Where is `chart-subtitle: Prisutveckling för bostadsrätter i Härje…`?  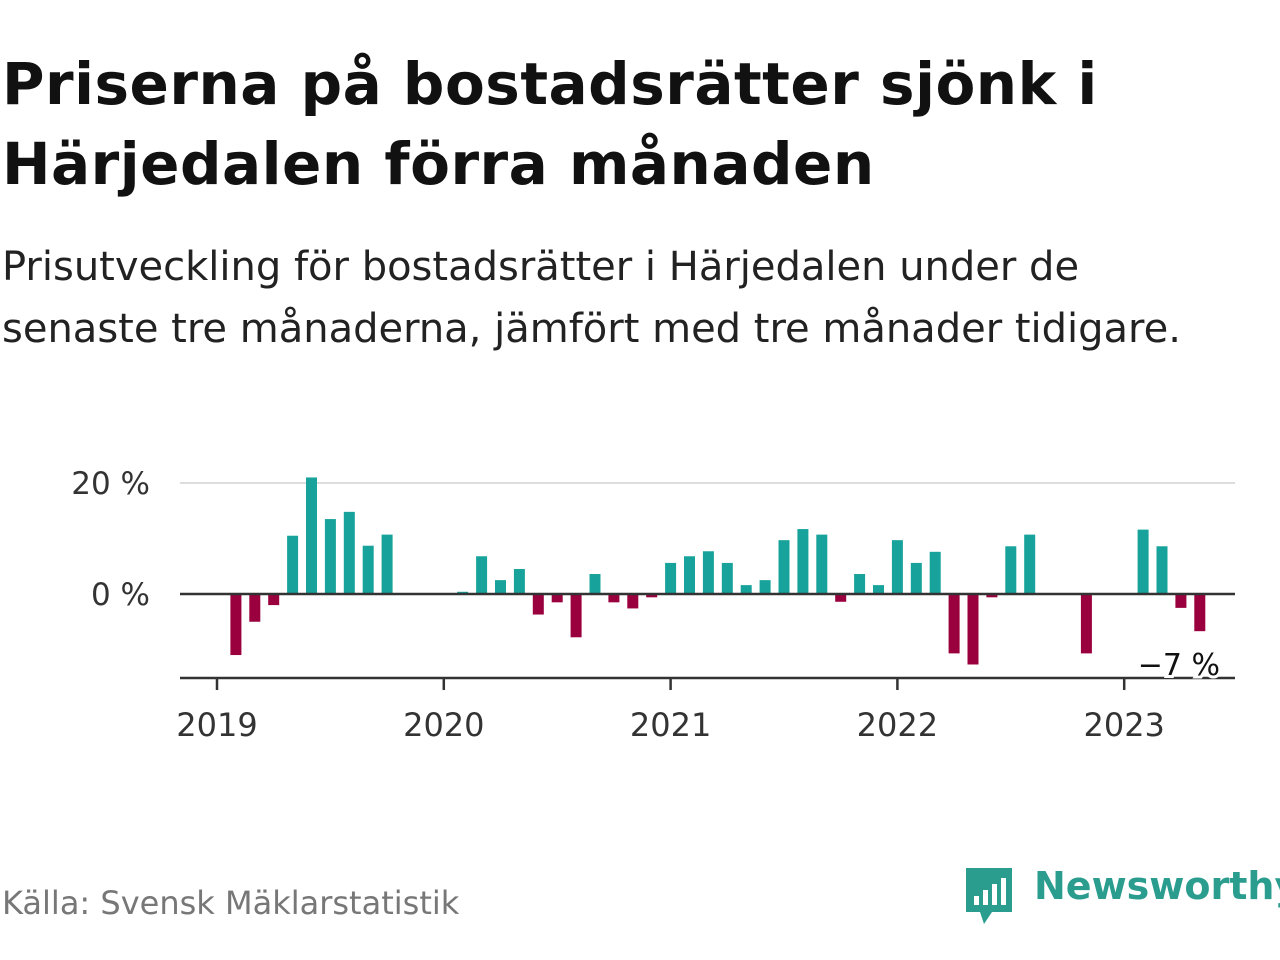 chart-subtitle: Prisutveckling för bostadsrätter i Härje… is located at coordinates (591, 298).